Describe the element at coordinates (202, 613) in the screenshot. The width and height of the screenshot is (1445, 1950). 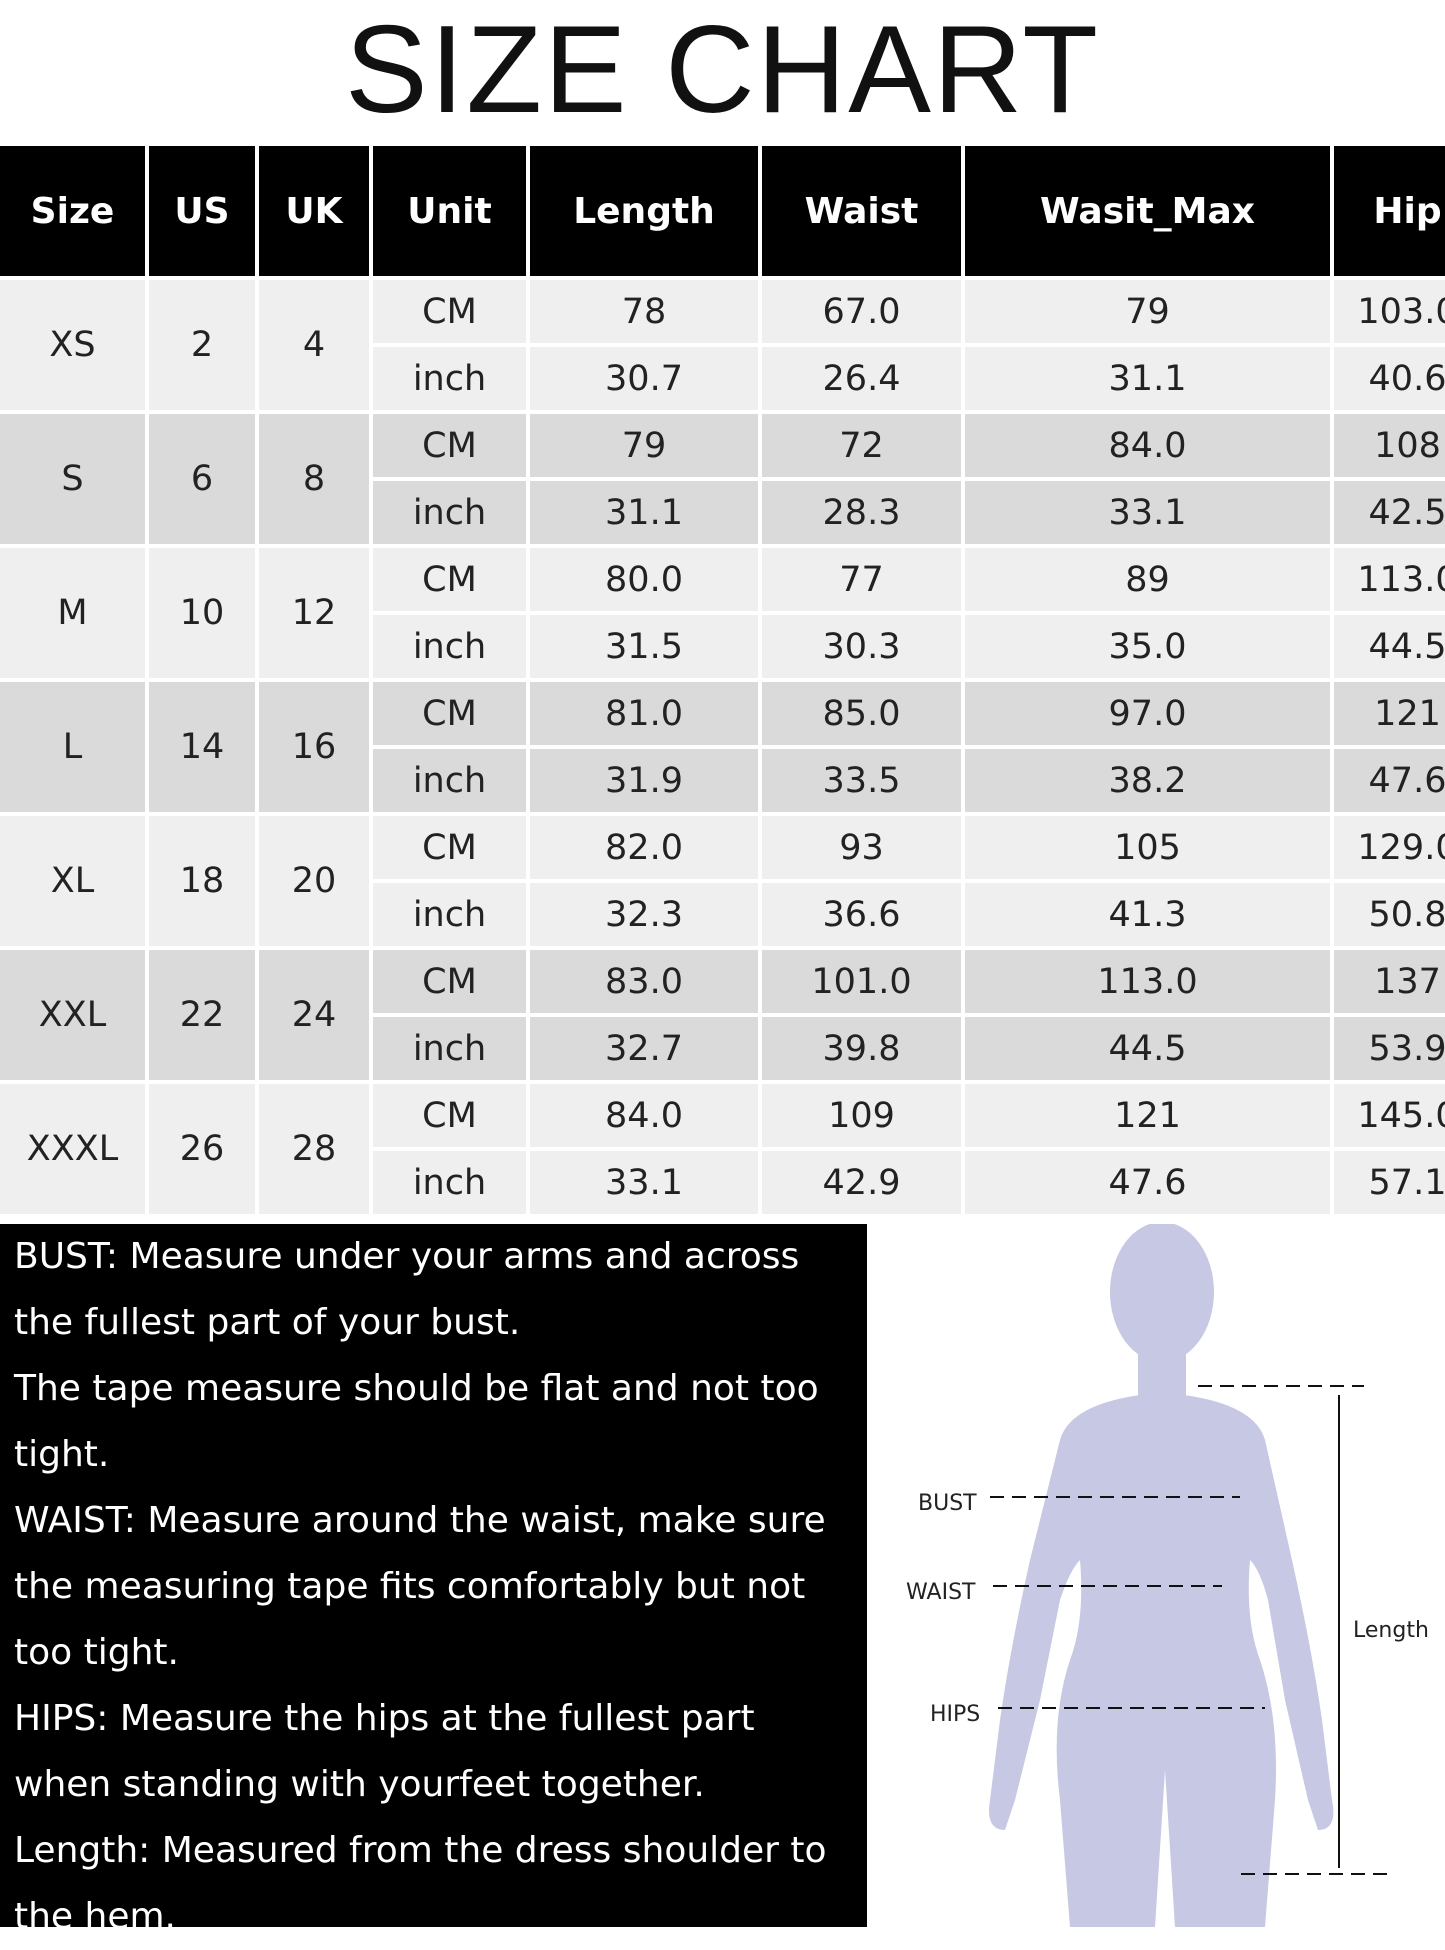
I see `cell-us: 10` at that location.